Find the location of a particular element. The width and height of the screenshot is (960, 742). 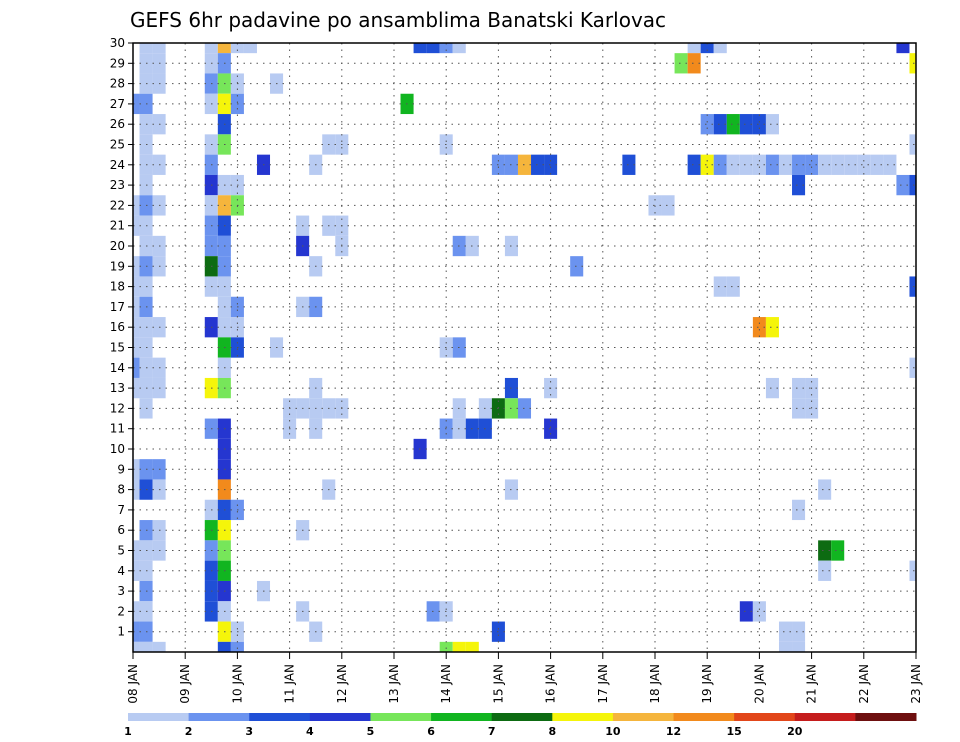

x-tick-label: 12 JAN is located at coordinates (342, 684).